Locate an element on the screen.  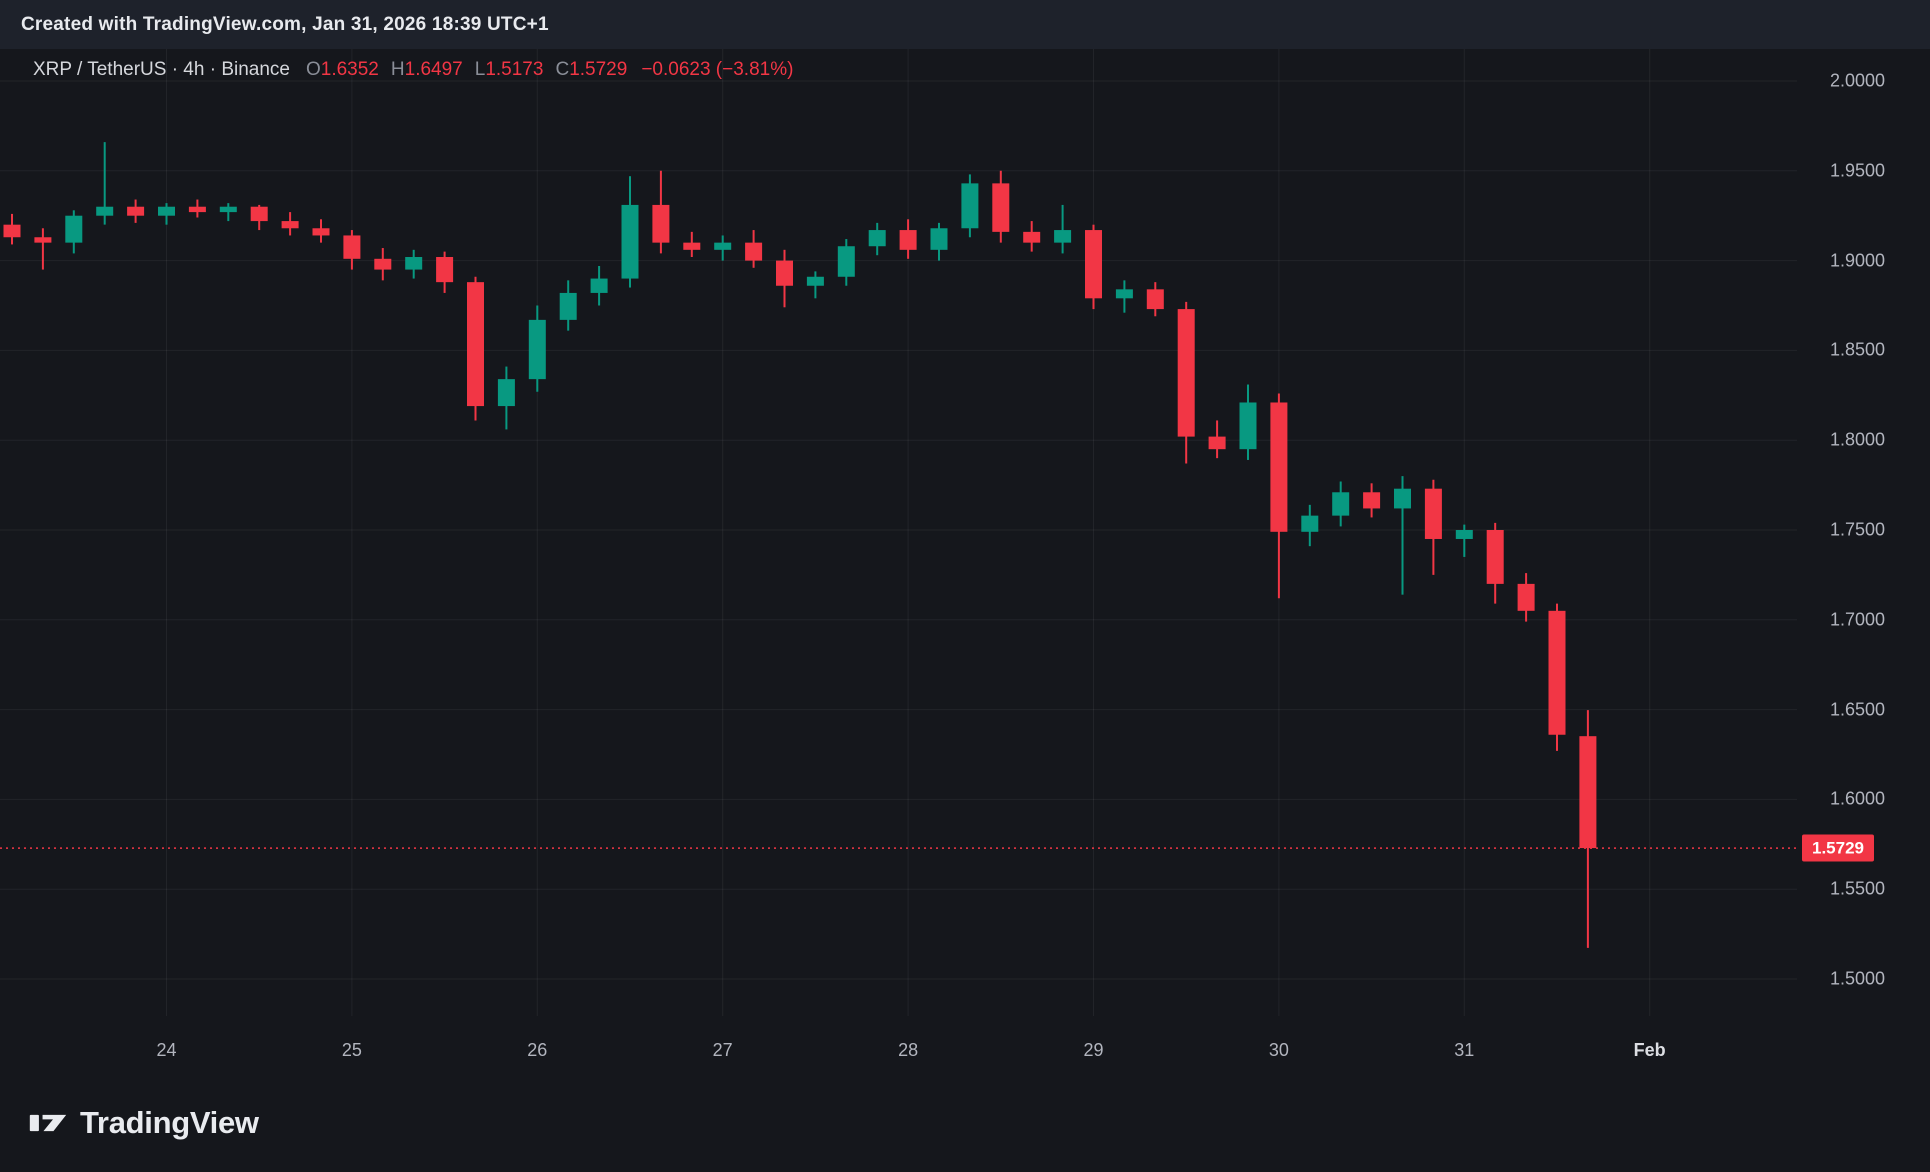
last-price-badge: 1.5729 is located at coordinates (1838, 848).